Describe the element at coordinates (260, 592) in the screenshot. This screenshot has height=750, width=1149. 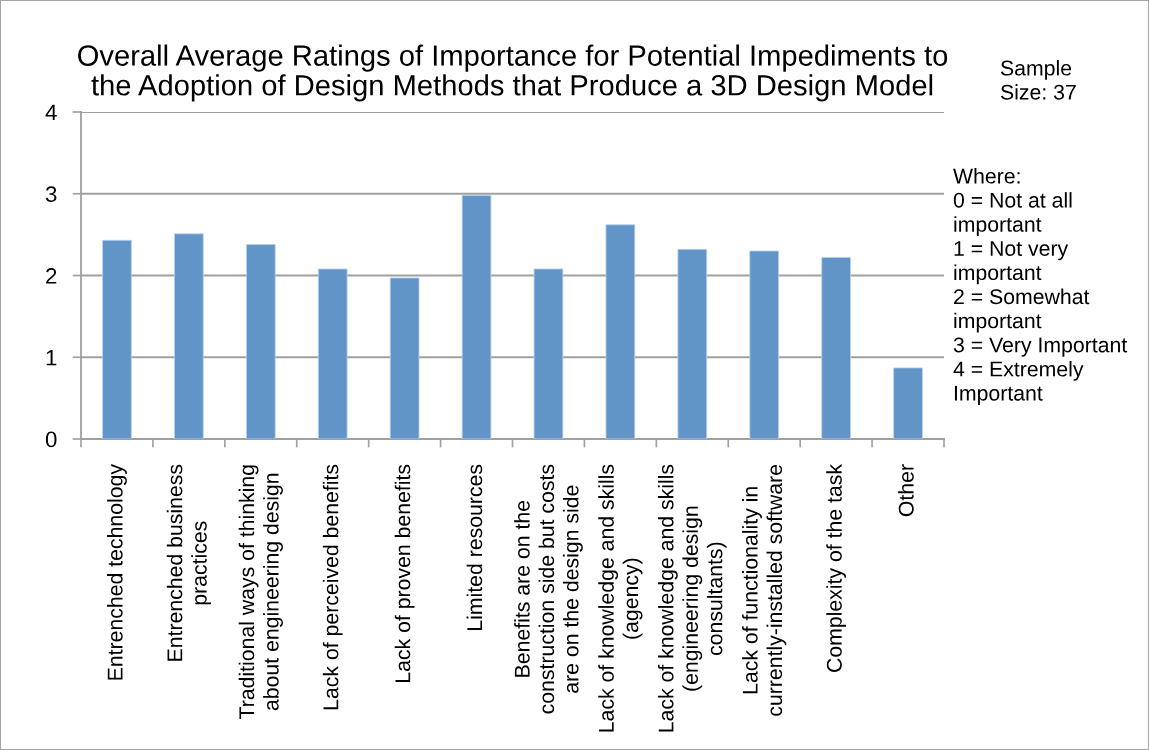
I see `x-tick-label: Traditional ways of thinking about engineering design` at that location.